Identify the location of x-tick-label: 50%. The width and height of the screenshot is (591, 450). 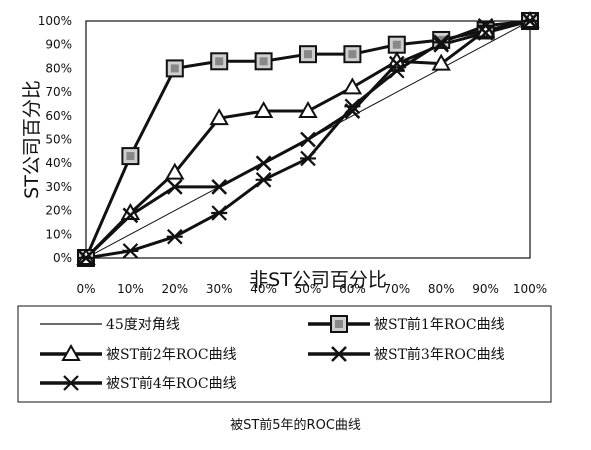
(308, 289).